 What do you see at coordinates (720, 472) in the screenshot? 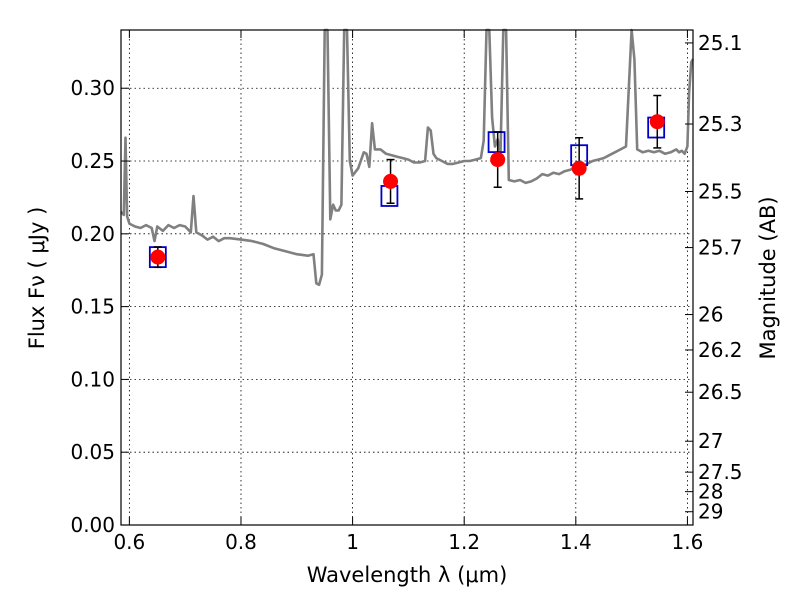
I see `mag-tick-label: 27.5` at bounding box center [720, 472].